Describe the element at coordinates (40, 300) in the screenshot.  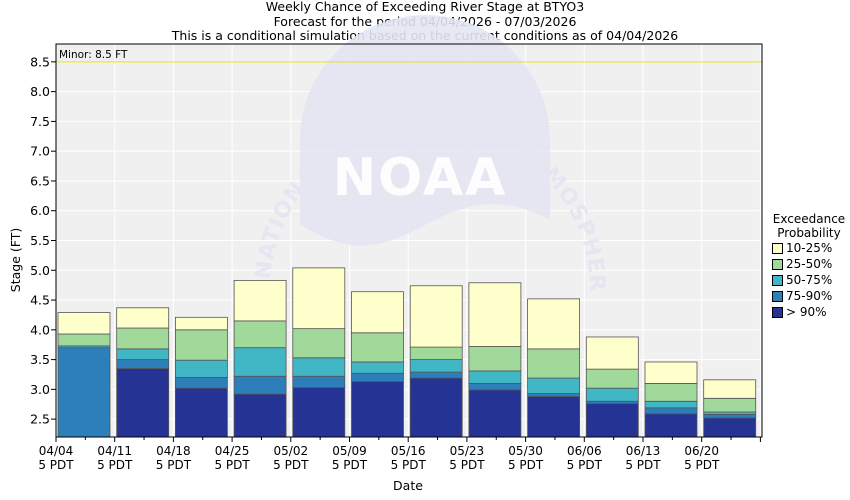
I see `y-tick-label-4: 4.5` at that location.